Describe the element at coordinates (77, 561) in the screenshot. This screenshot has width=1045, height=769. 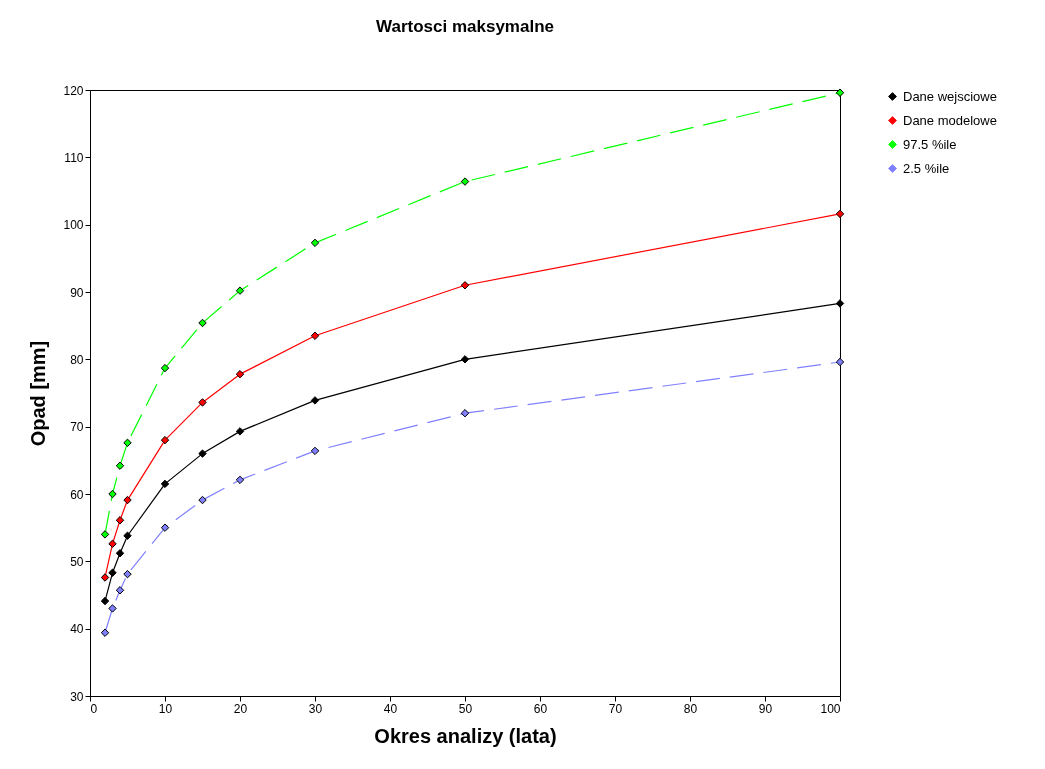
I see `y-tick-label: 50` at that location.